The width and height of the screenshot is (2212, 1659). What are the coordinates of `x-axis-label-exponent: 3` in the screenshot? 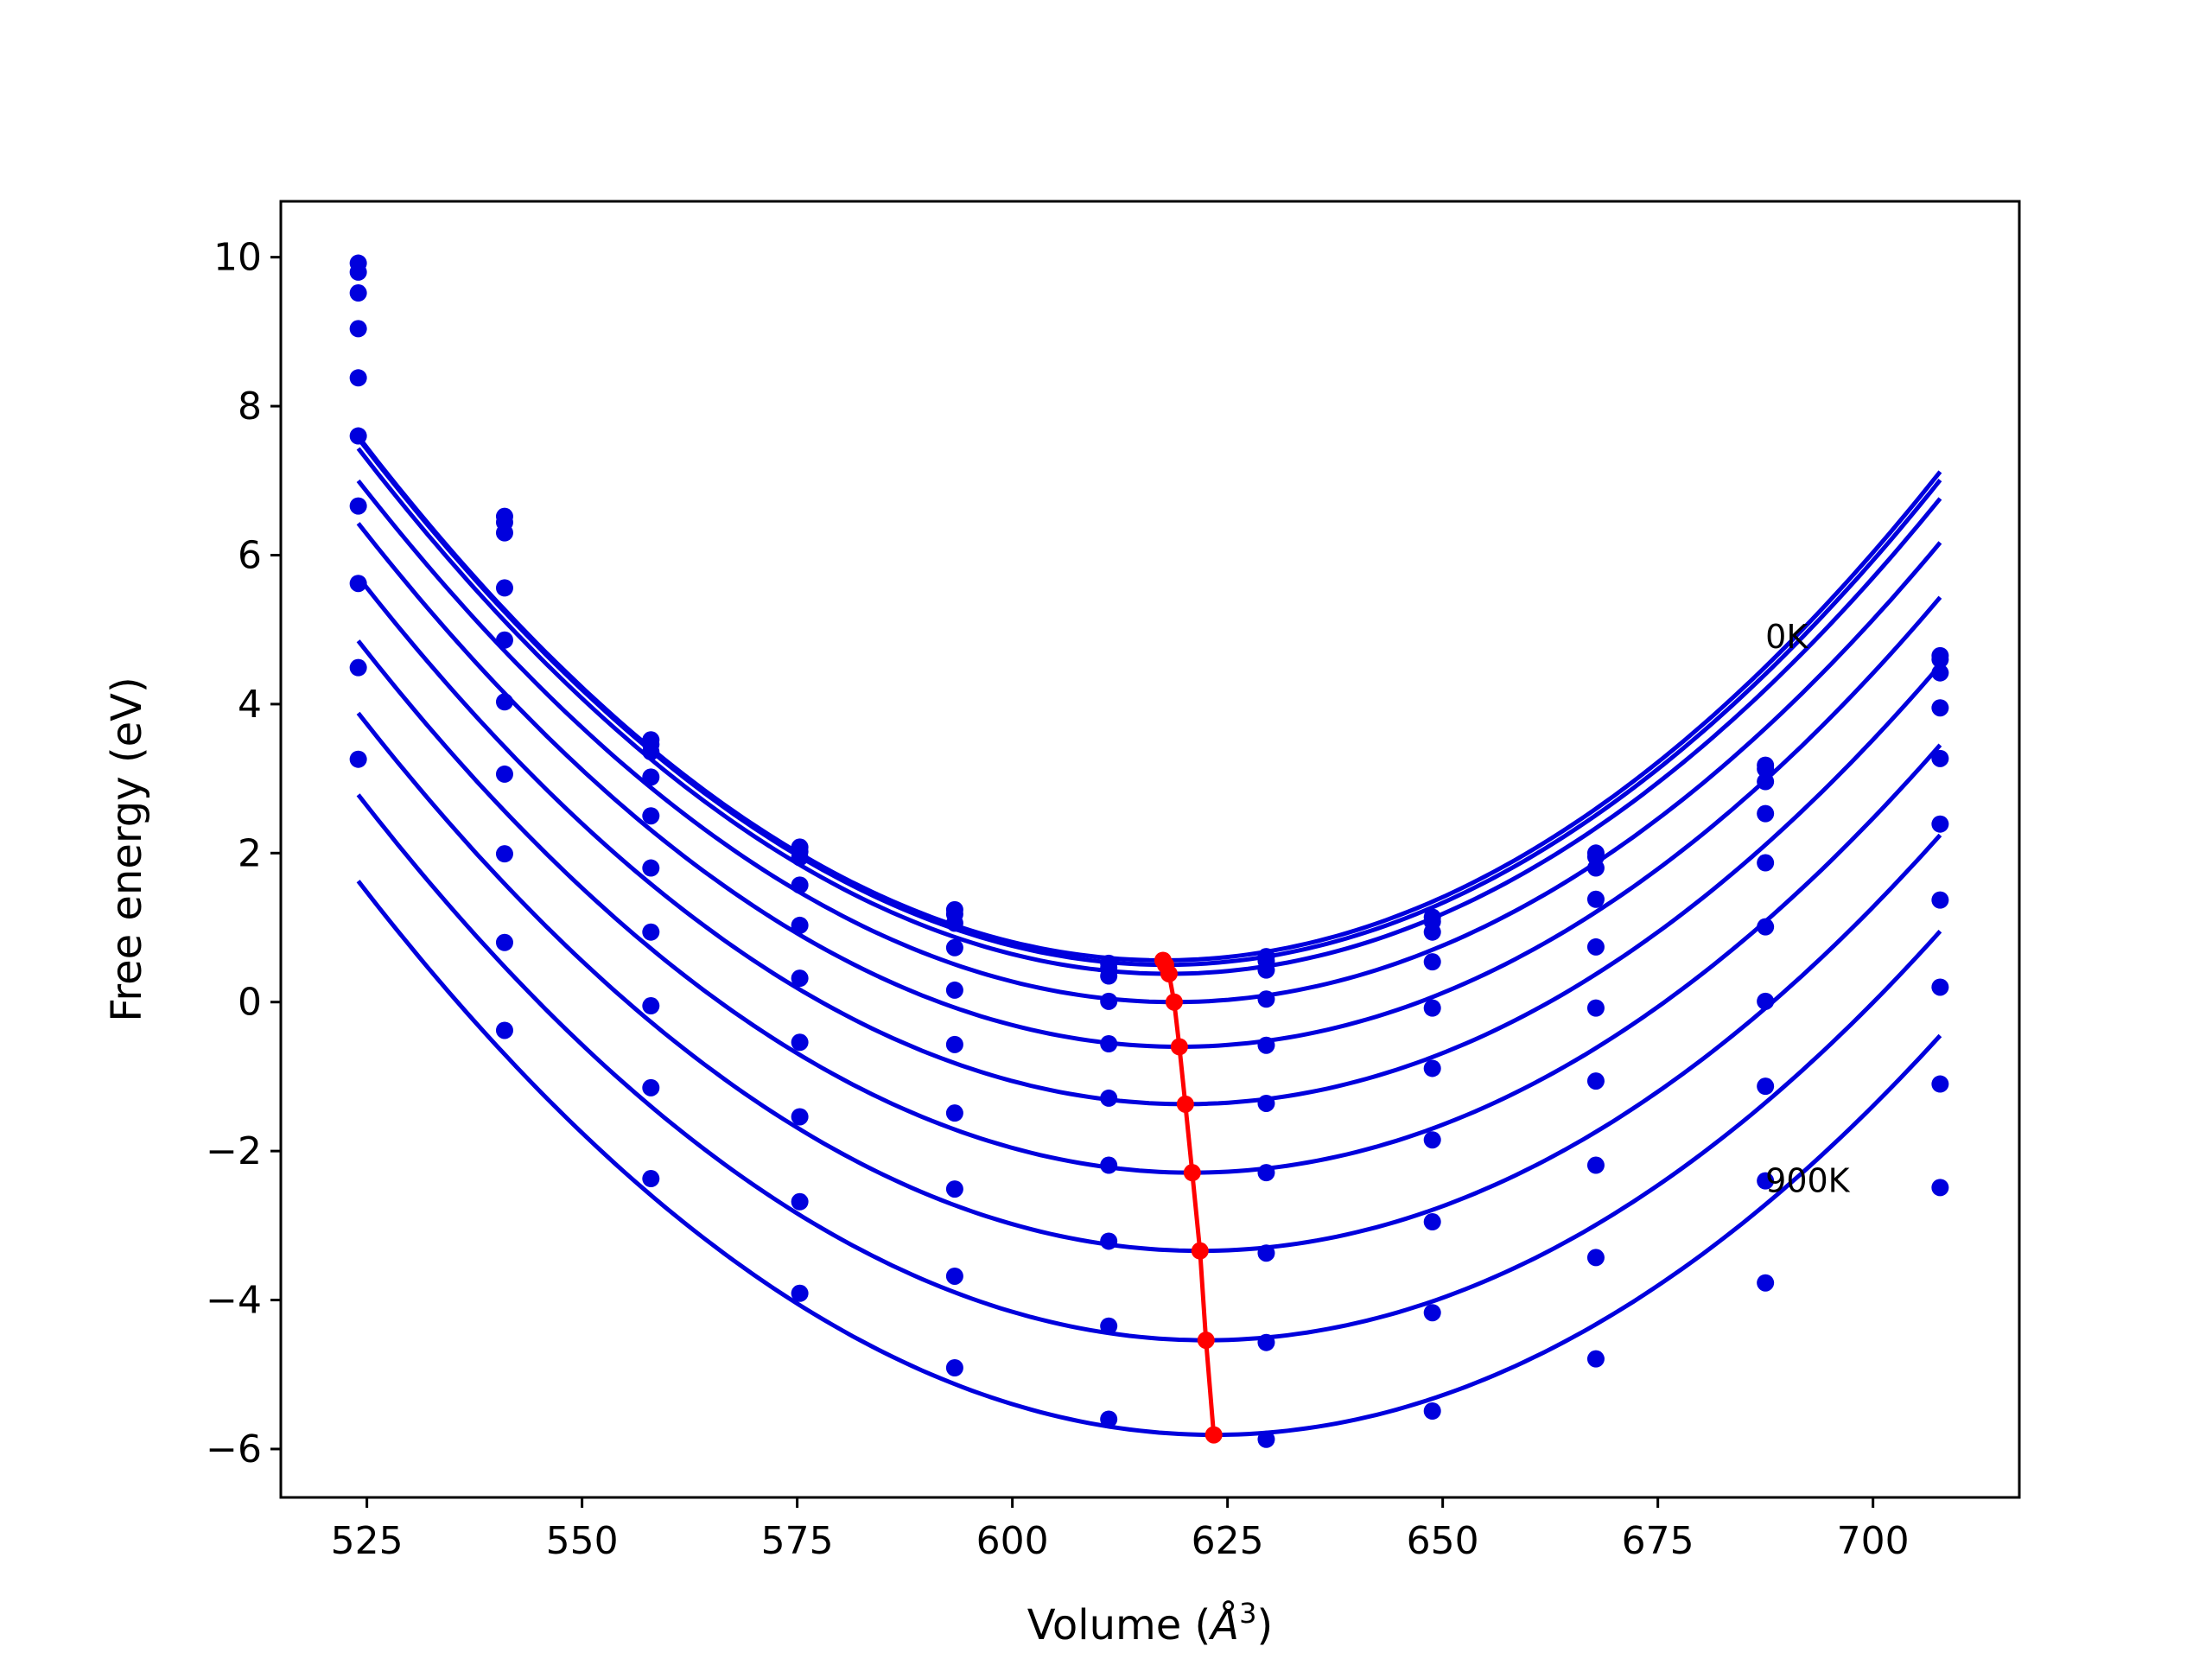 It's located at (1247, 1613).